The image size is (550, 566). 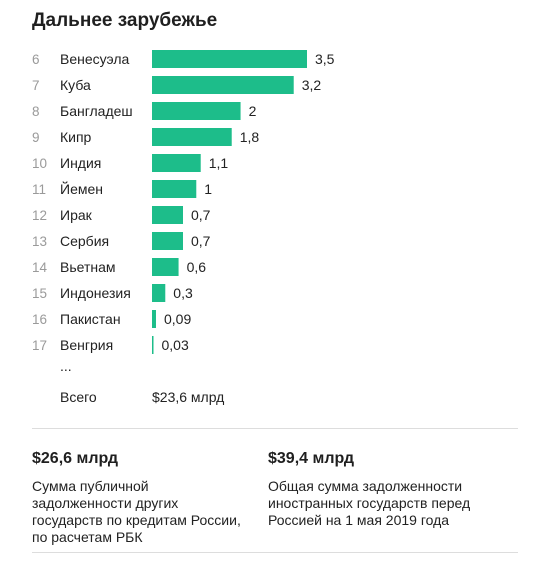 I want to click on rank-label: 16, so click(x=39, y=319).